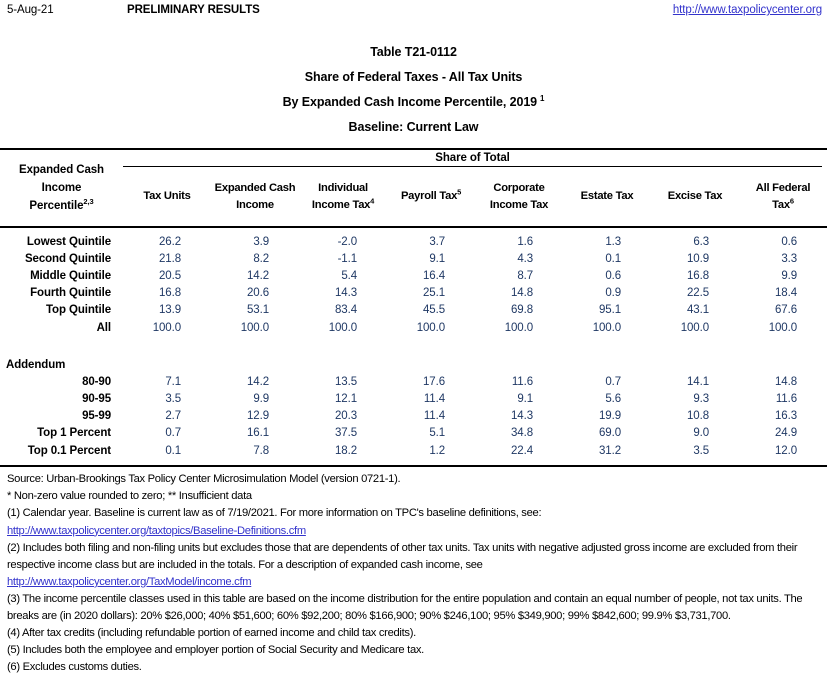  What do you see at coordinates (434, 275) in the screenshot?
I see `value-cell: 16.4` at bounding box center [434, 275].